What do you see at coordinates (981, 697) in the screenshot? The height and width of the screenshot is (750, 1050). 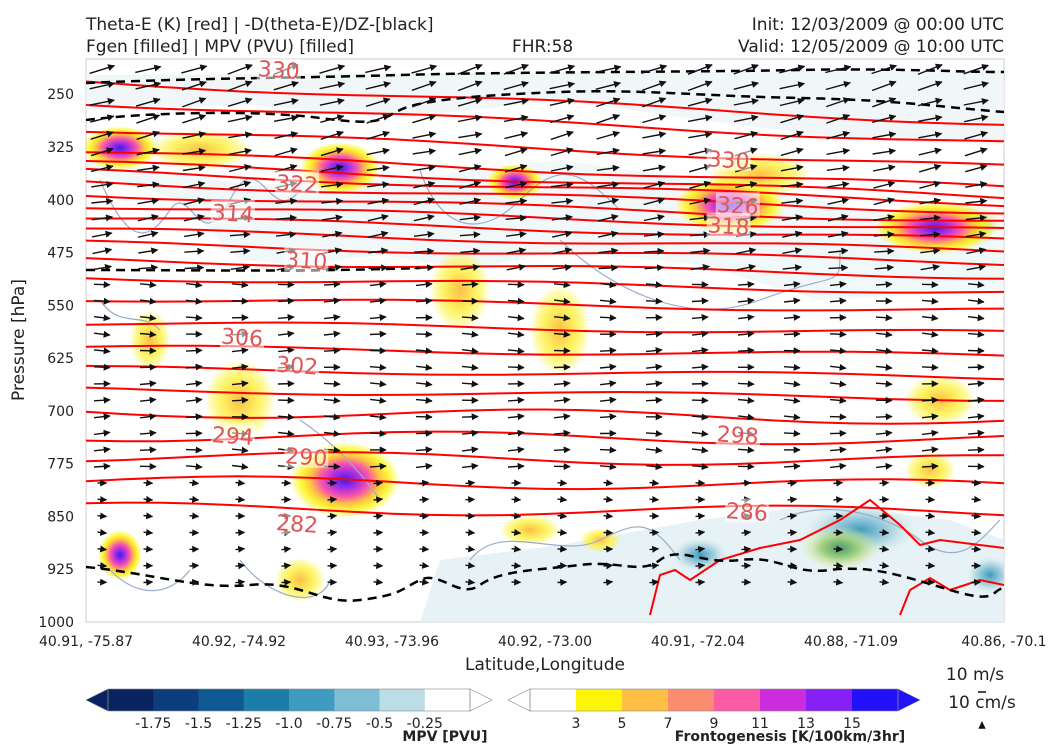 I see `wind-key: 10 m/s 10 cm/s` at bounding box center [981, 697].